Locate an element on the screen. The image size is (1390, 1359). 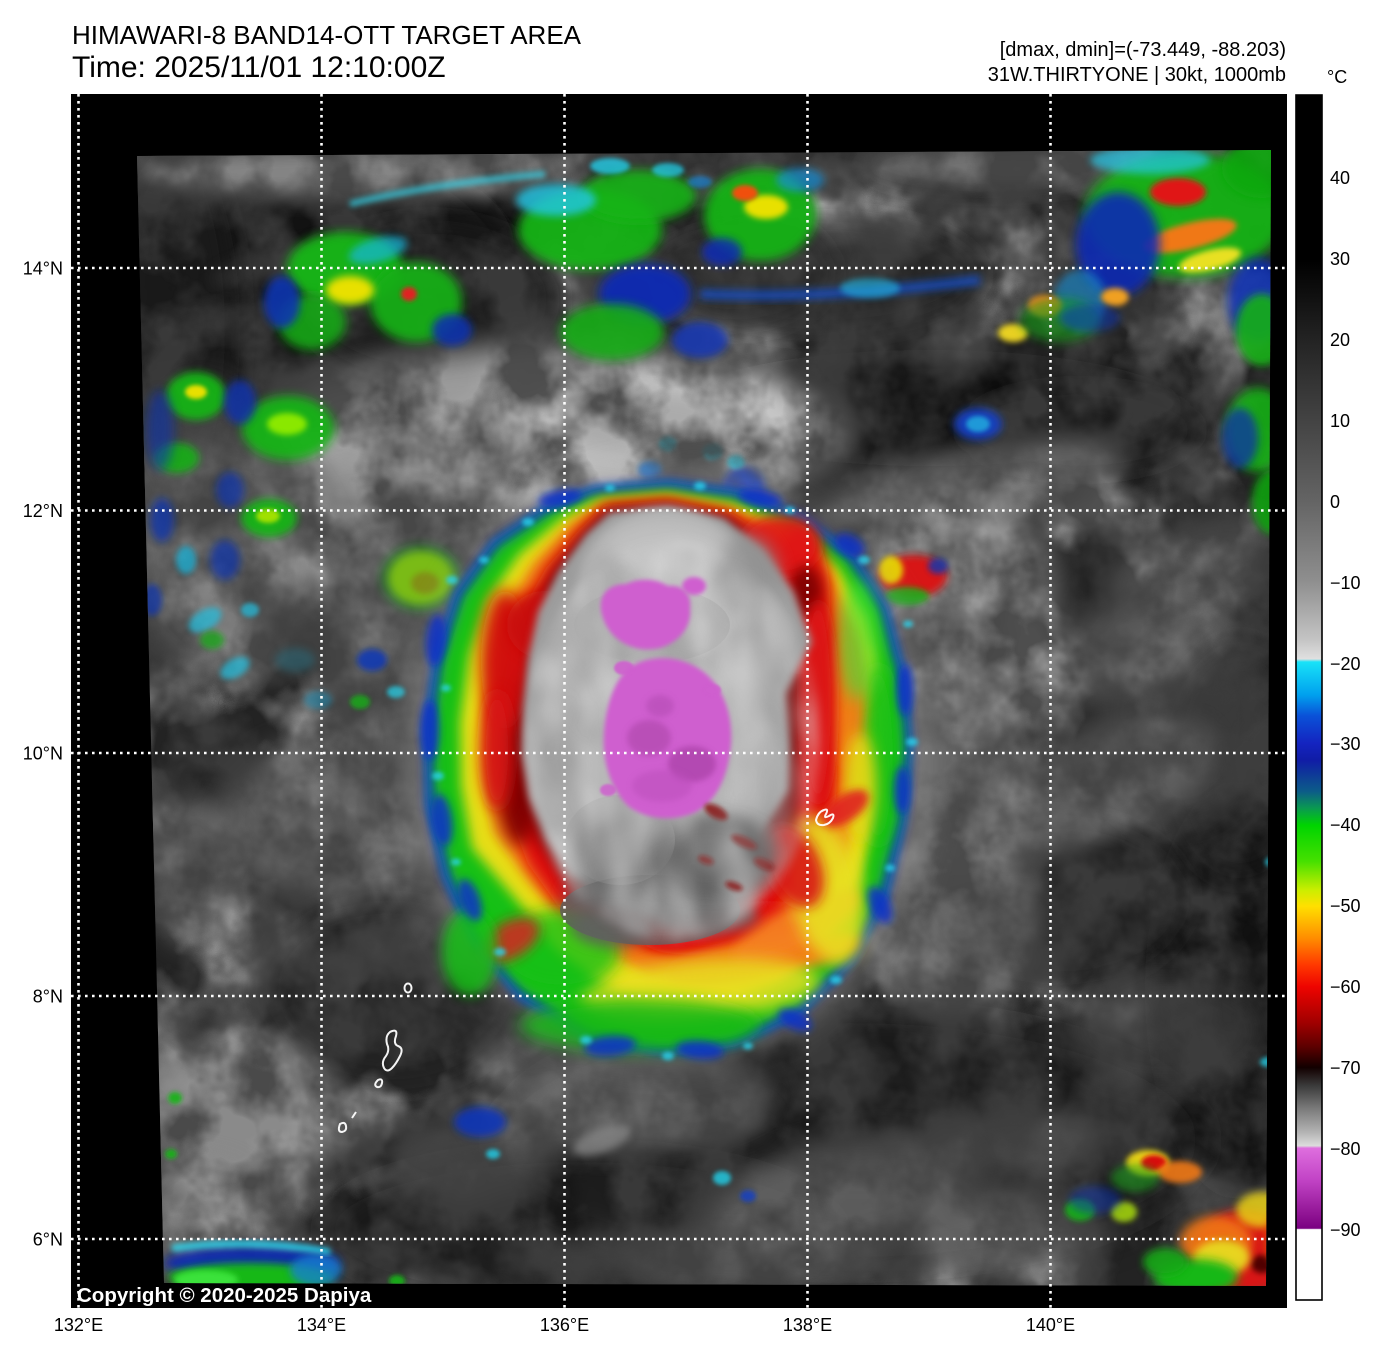
svg-text: −40 is located at coordinates (1345, 825).